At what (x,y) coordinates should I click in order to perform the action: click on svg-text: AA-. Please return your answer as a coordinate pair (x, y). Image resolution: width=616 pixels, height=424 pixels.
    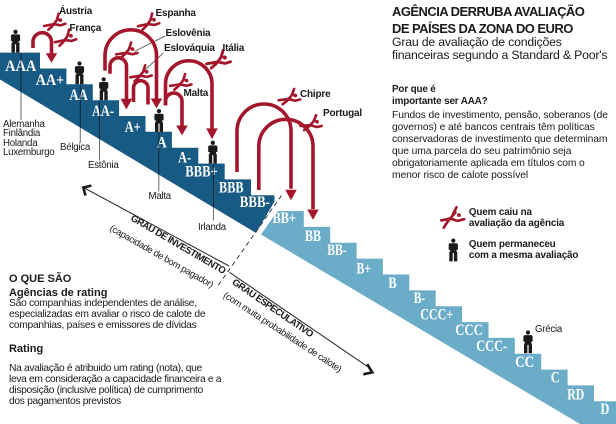
    Looking at the image, I should click on (103, 111).